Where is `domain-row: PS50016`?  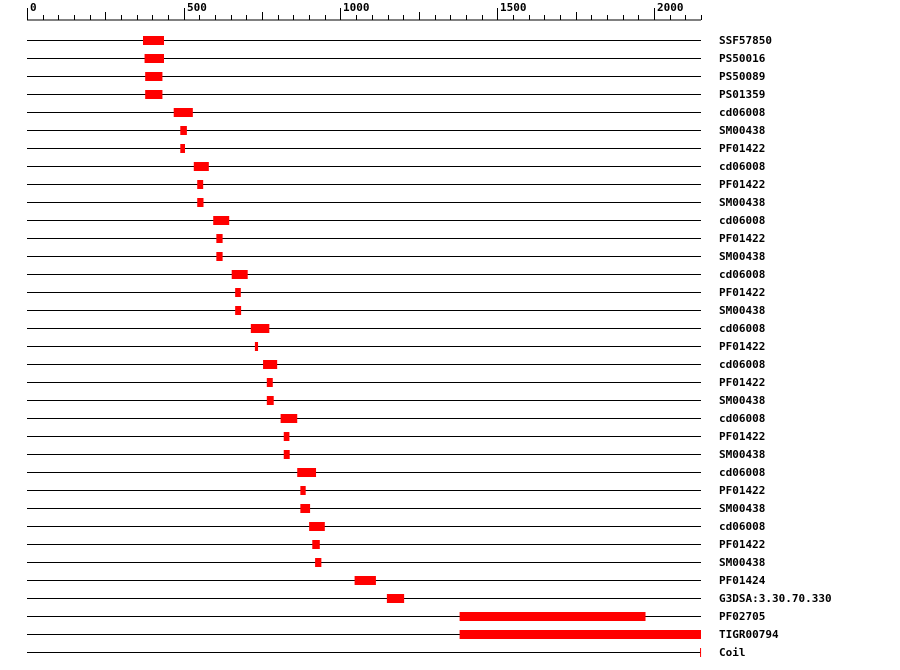 domain-row: PS50016 is located at coordinates (396, 58).